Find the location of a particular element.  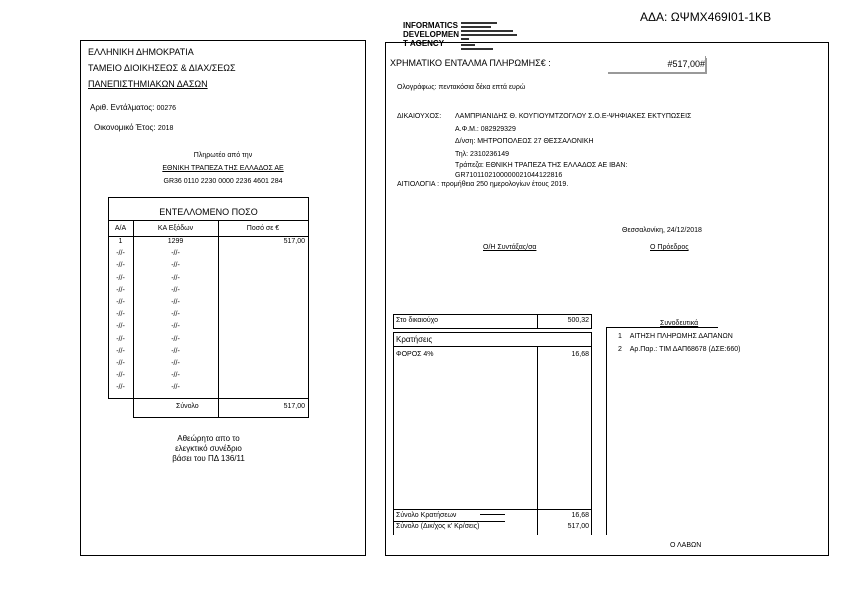

to-beneficiary-label: Στο δικαιούχο is located at coordinates (417, 320).